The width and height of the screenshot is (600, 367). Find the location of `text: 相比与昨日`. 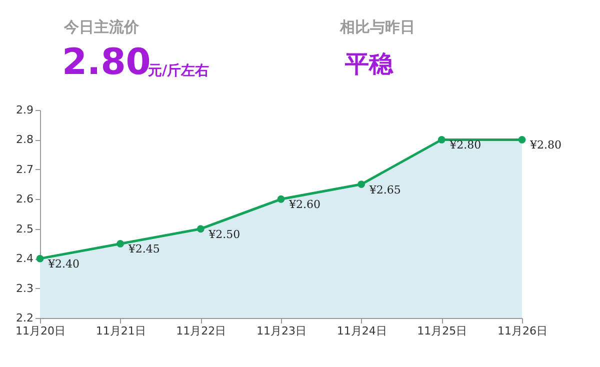

text: 相比与昨日 is located at coordinates (377, 27).